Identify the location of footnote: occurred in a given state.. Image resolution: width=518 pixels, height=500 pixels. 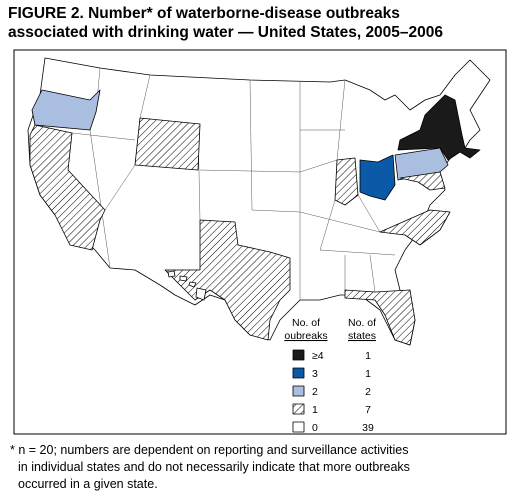
(88, 484).